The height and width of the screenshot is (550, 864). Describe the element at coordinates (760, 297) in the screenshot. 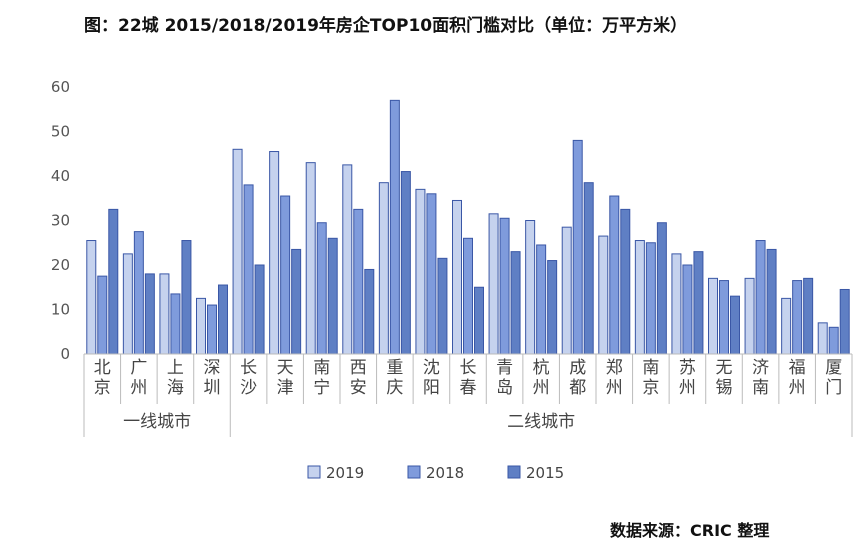

I see `bar-济南-2018` at that location.